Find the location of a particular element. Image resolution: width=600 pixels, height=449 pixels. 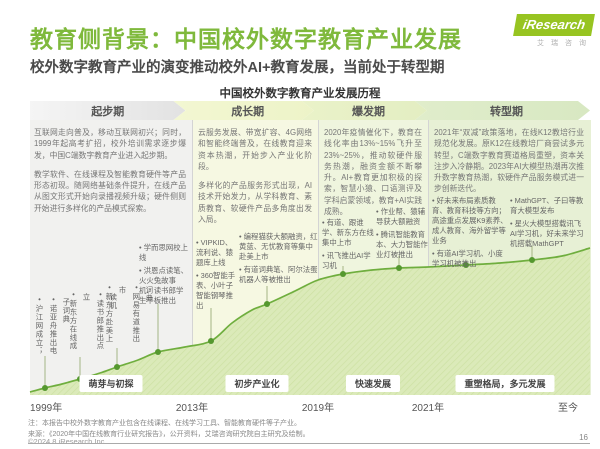

page-title: 教育侧背景：中国校外数字教育产业发展 is located at coordinates (246, 39).